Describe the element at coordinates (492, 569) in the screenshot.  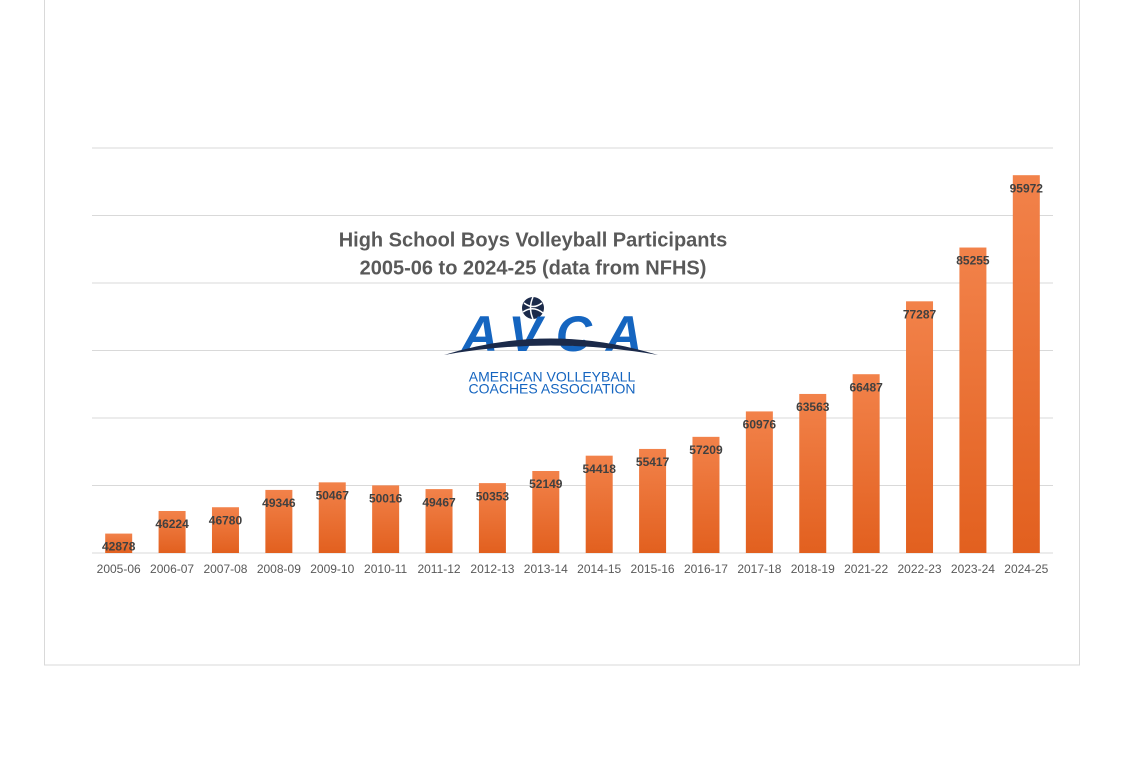
I see `x-tick-label: 2012-13` at that location.